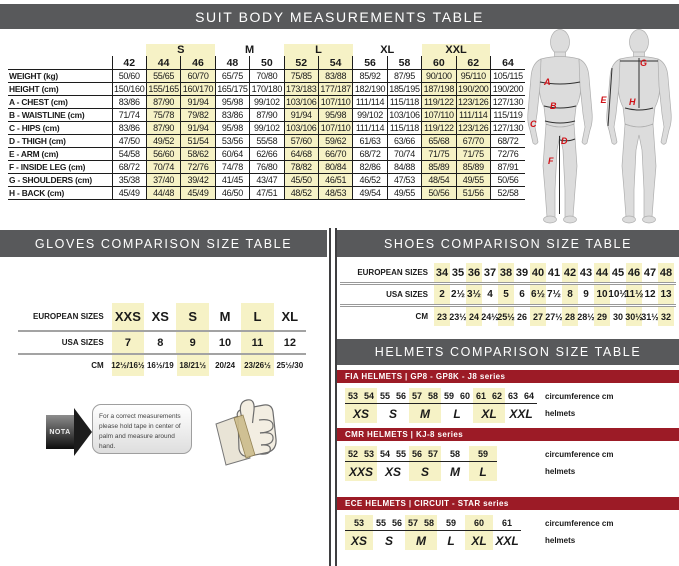 This screenshot has width=679, height=566. What do you see at coordinates (339, 16) in the screenshot?
I see `suit-table-header: SUIT BODY MEASUREMENTS TABLE` at bounding box center [339, 16].